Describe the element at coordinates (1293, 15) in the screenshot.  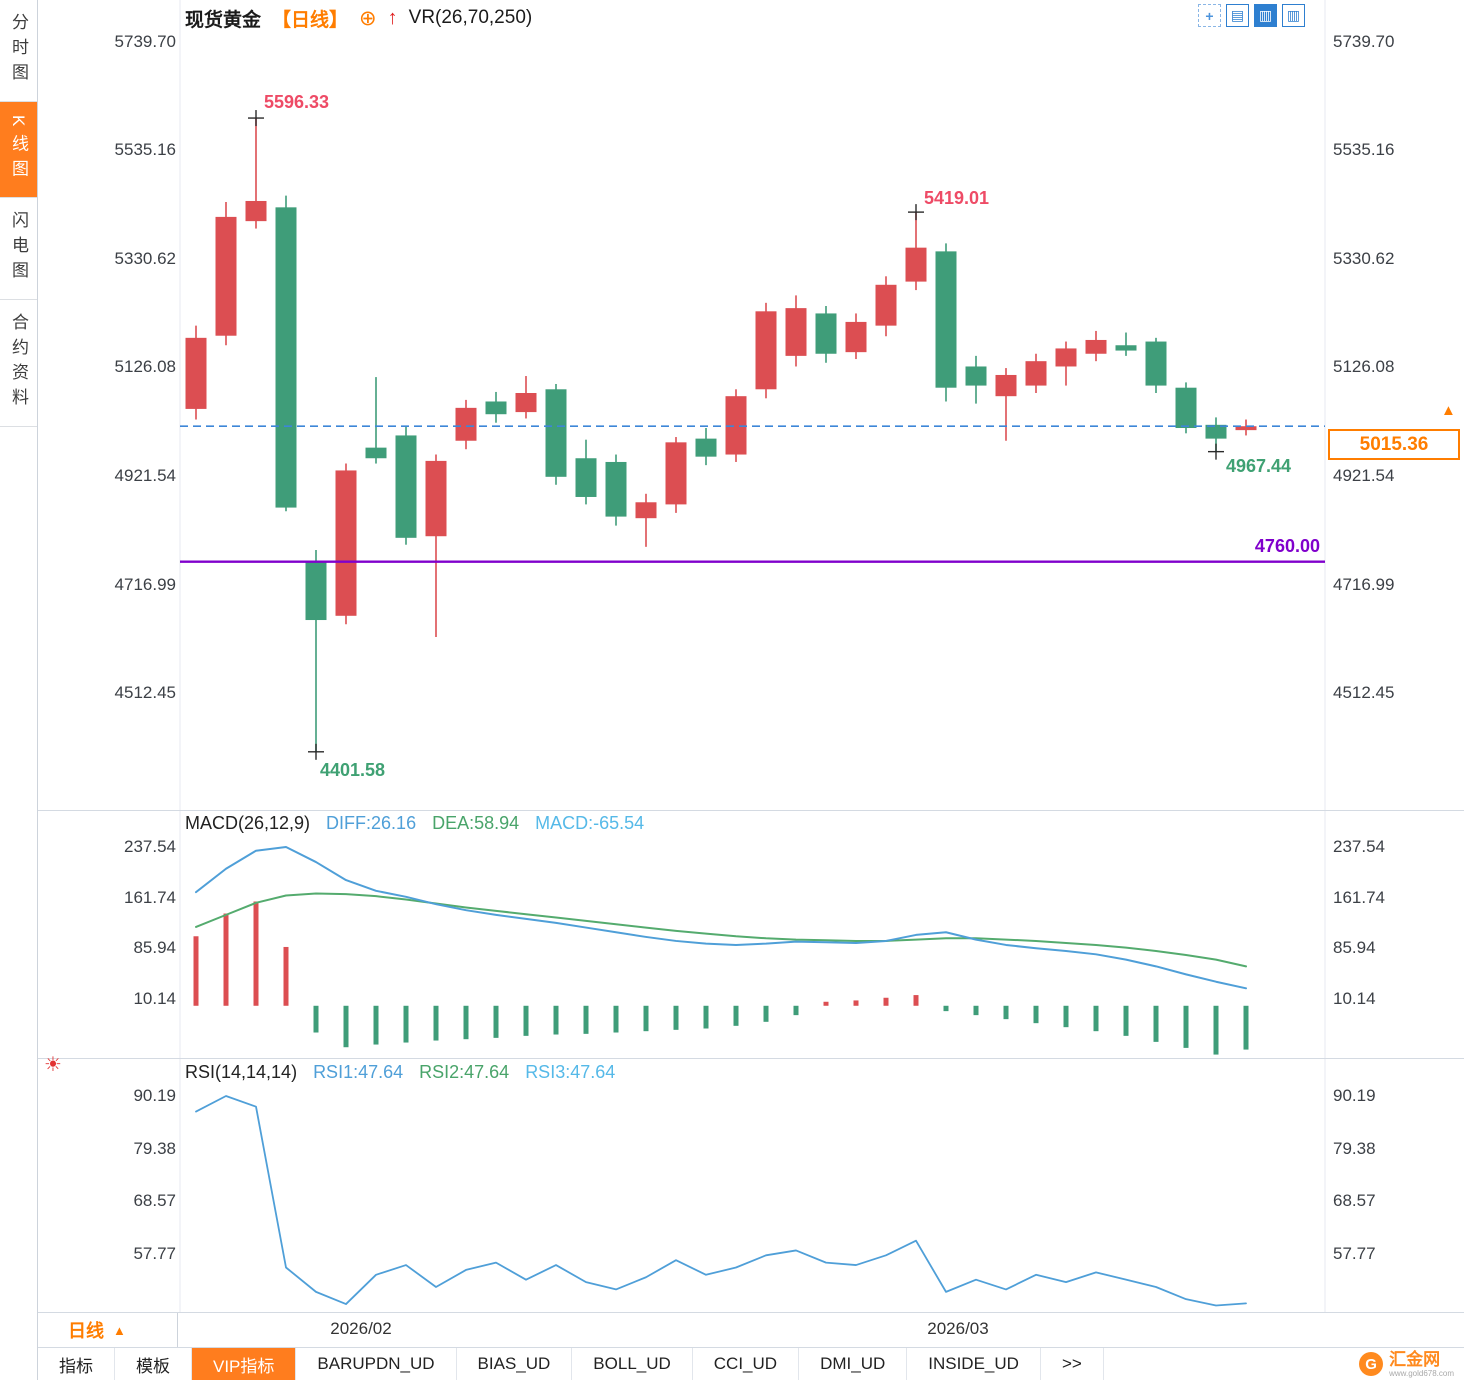
I see `split-panel-icon: ▥` at that location.